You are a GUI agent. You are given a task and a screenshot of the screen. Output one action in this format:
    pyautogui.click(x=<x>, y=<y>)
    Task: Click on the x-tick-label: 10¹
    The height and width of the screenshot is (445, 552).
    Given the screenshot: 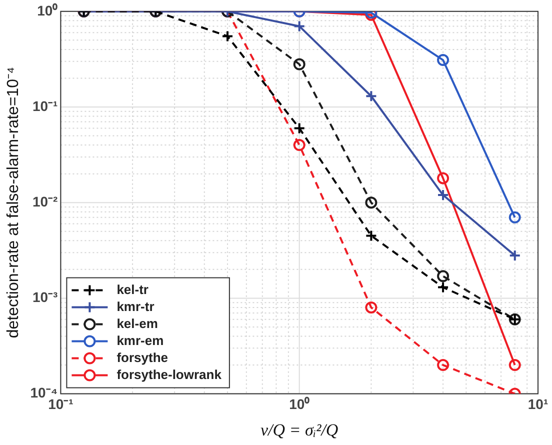 What is the action you would take?
    pyautogui.click(x=538, y=404)
    